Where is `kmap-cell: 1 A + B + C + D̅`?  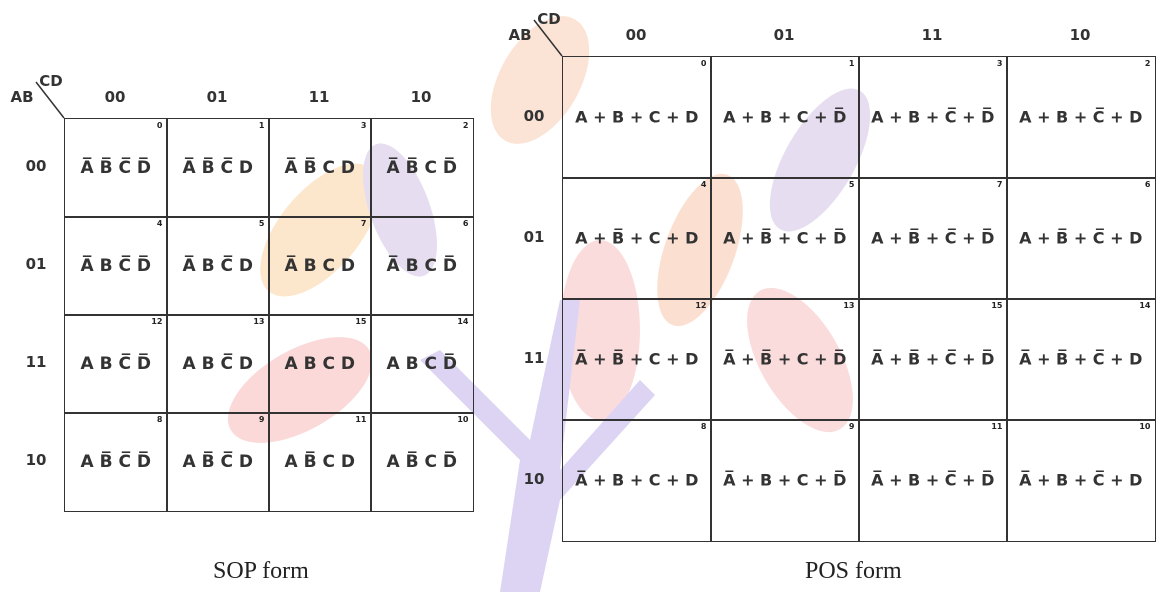
kmap-cell: 1 A + B + C + D̅ is located at coordinates (785, 117).